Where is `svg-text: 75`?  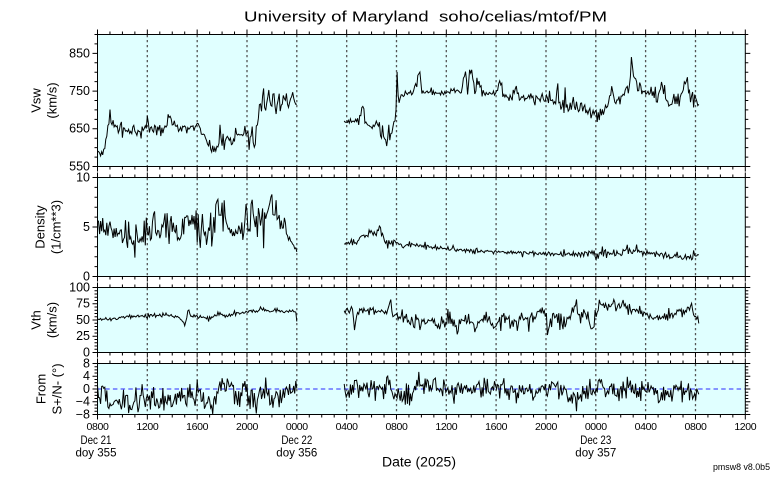 svg-text: 75 is located at coordinates (83, 304).